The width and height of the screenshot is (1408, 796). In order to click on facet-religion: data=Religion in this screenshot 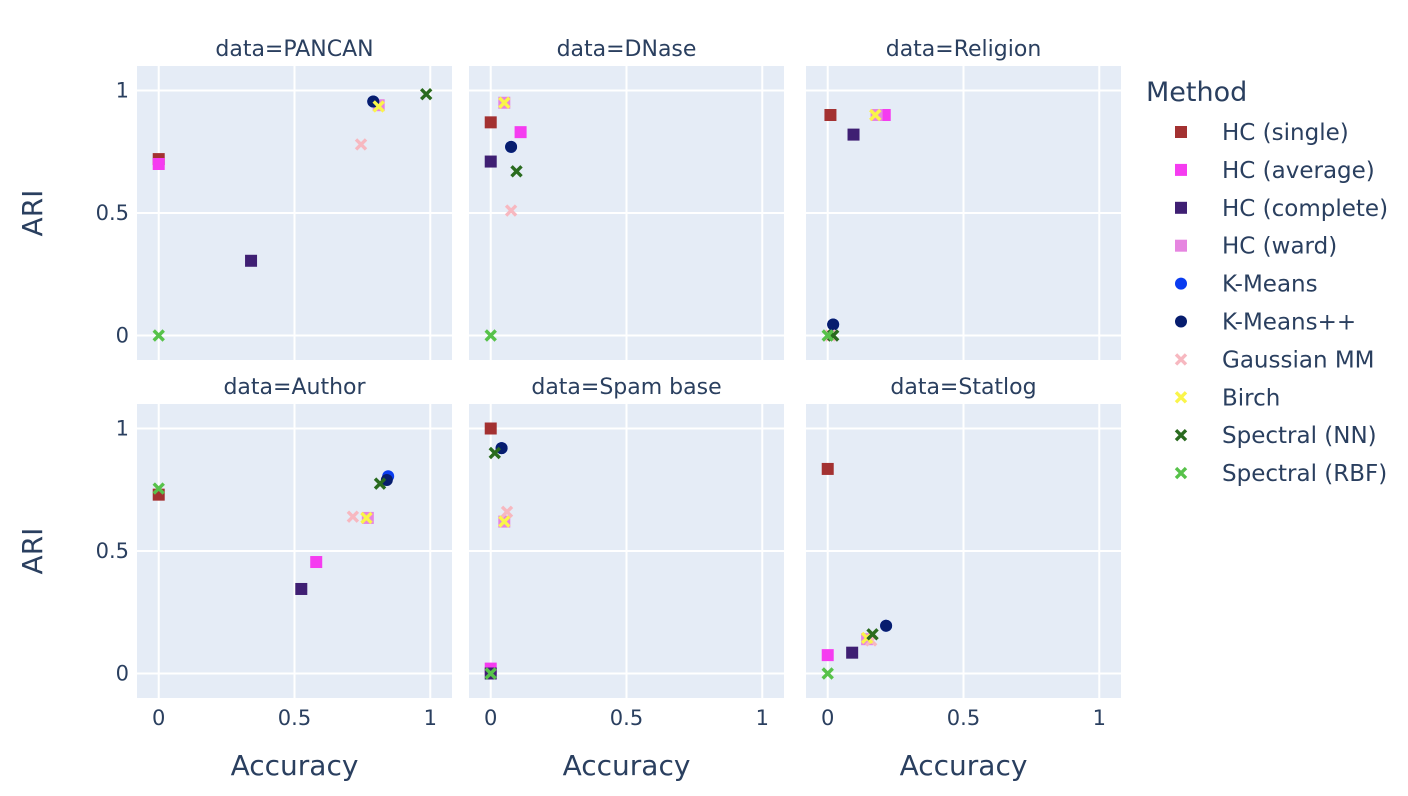, I will do `click(963, 198)`.